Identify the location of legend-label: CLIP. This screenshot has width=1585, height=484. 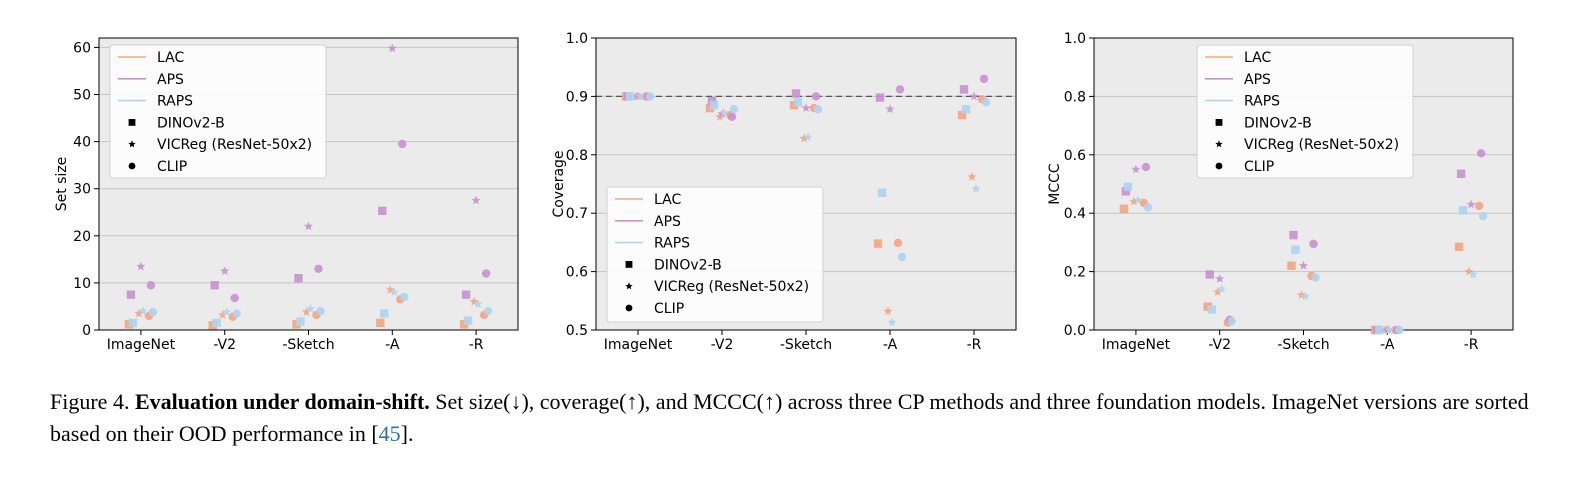
(1259, 167).